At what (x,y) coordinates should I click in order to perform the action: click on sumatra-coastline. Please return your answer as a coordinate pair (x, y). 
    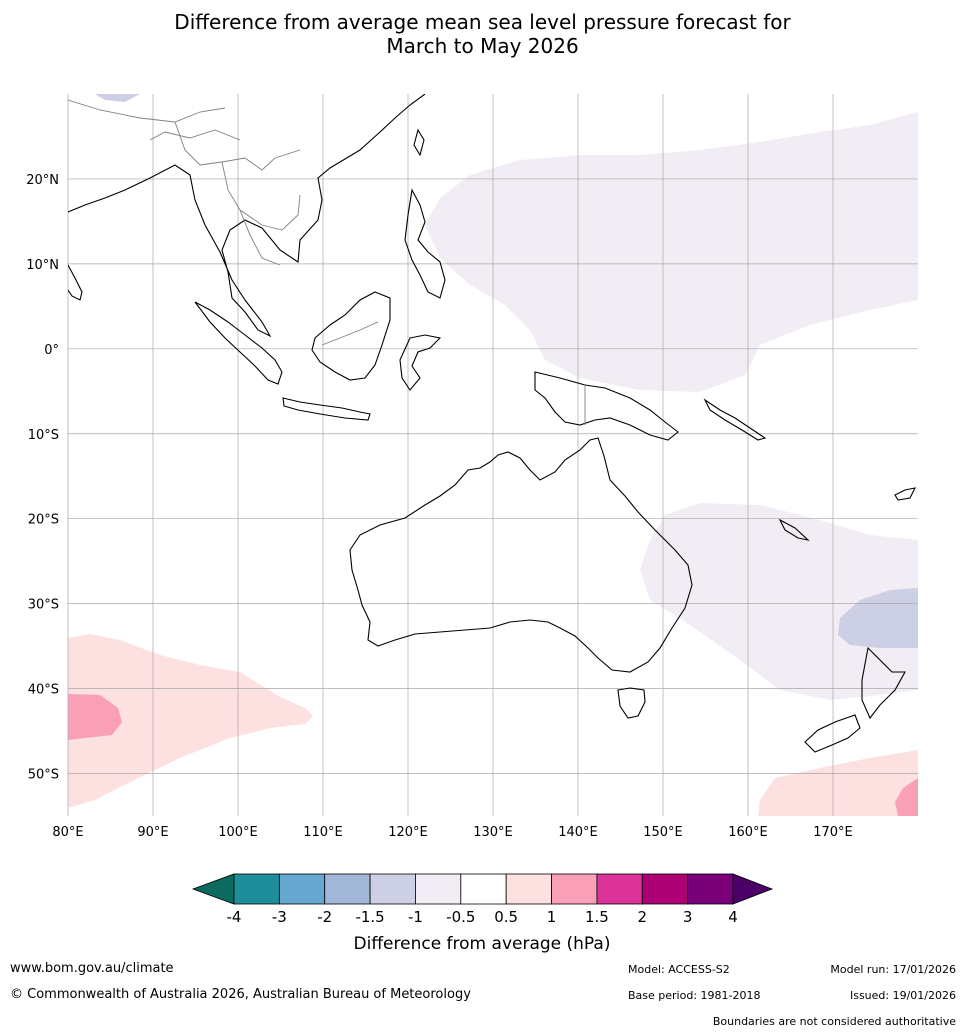
    Looking at the image, I should click on (238, 343).